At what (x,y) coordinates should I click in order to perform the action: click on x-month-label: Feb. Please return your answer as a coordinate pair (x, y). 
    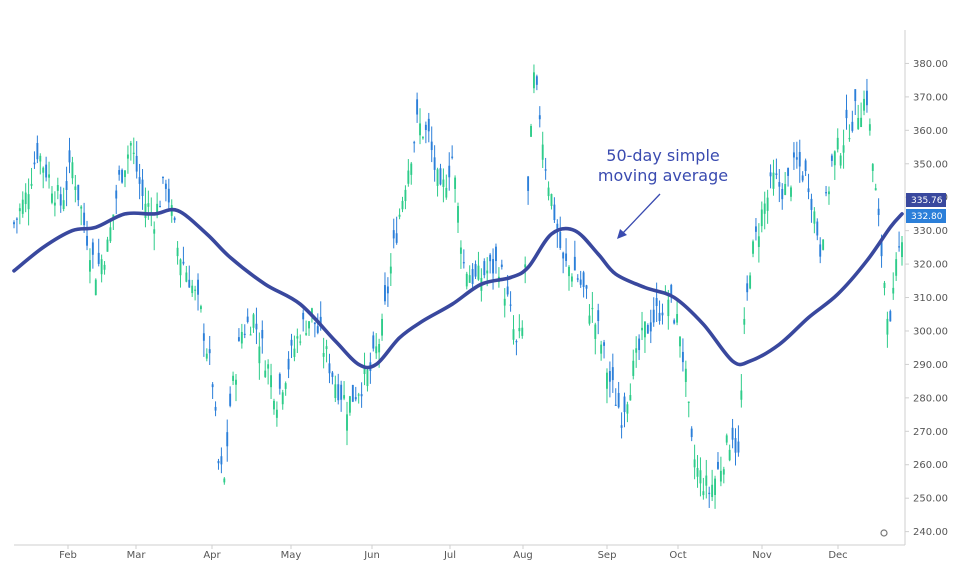
    Looking at the image, I should click on (68, 555).